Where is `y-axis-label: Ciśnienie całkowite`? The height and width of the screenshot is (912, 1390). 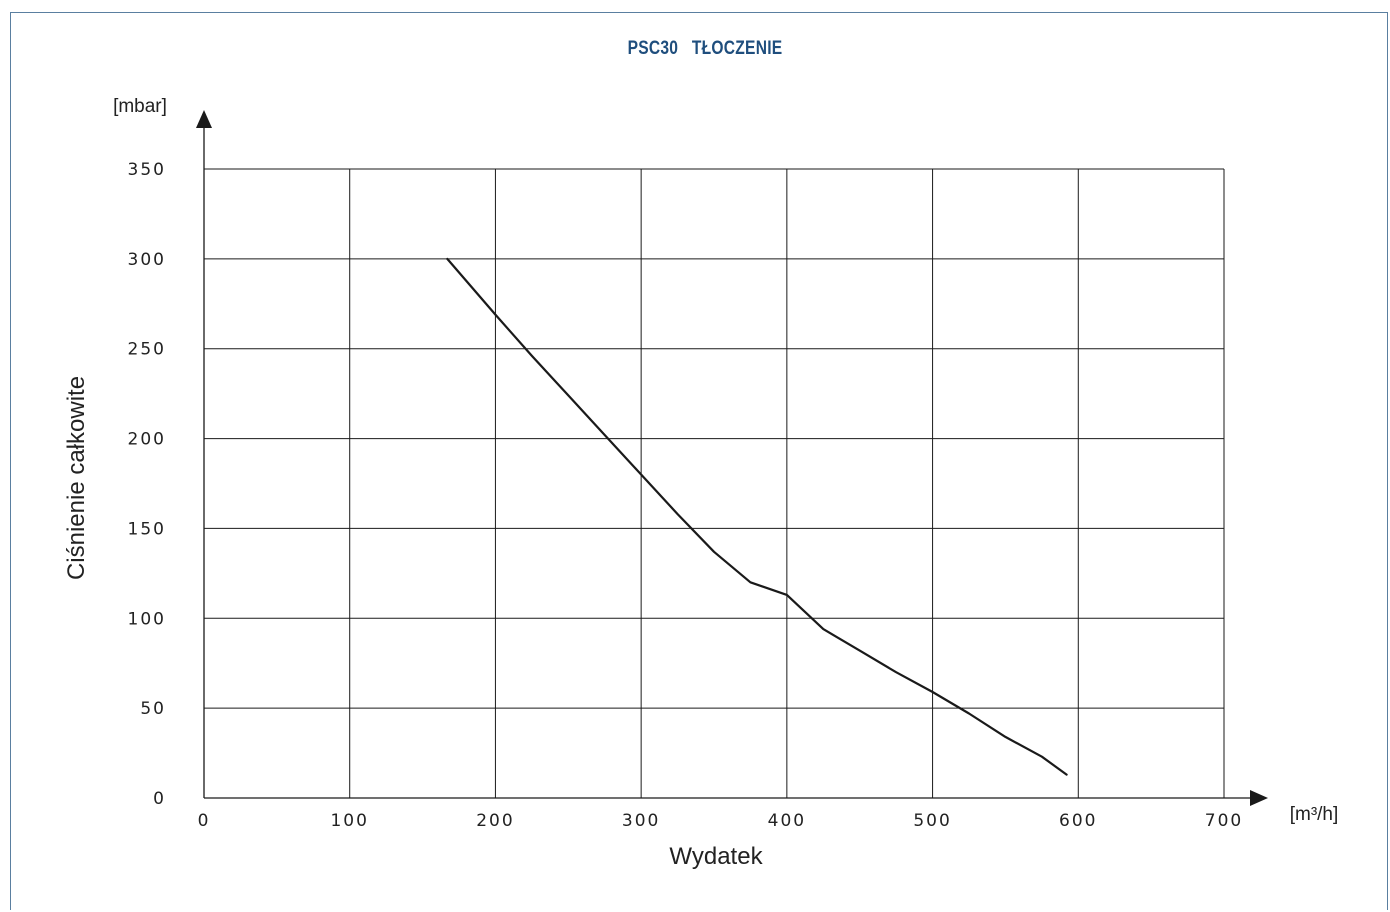 y-axis-label: Ciśnienie całkowite is located at coordinates (76, 478).